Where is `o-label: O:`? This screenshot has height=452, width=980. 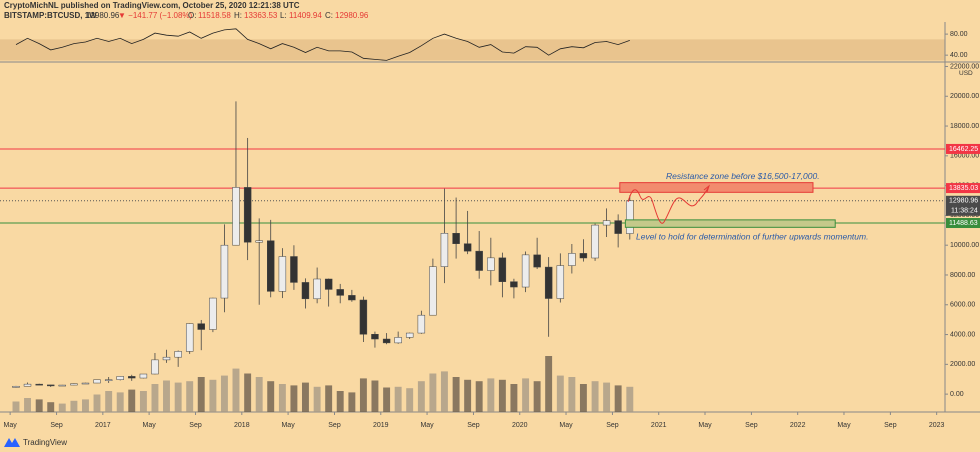 o-label: O: is located at coordinates (192, 15).